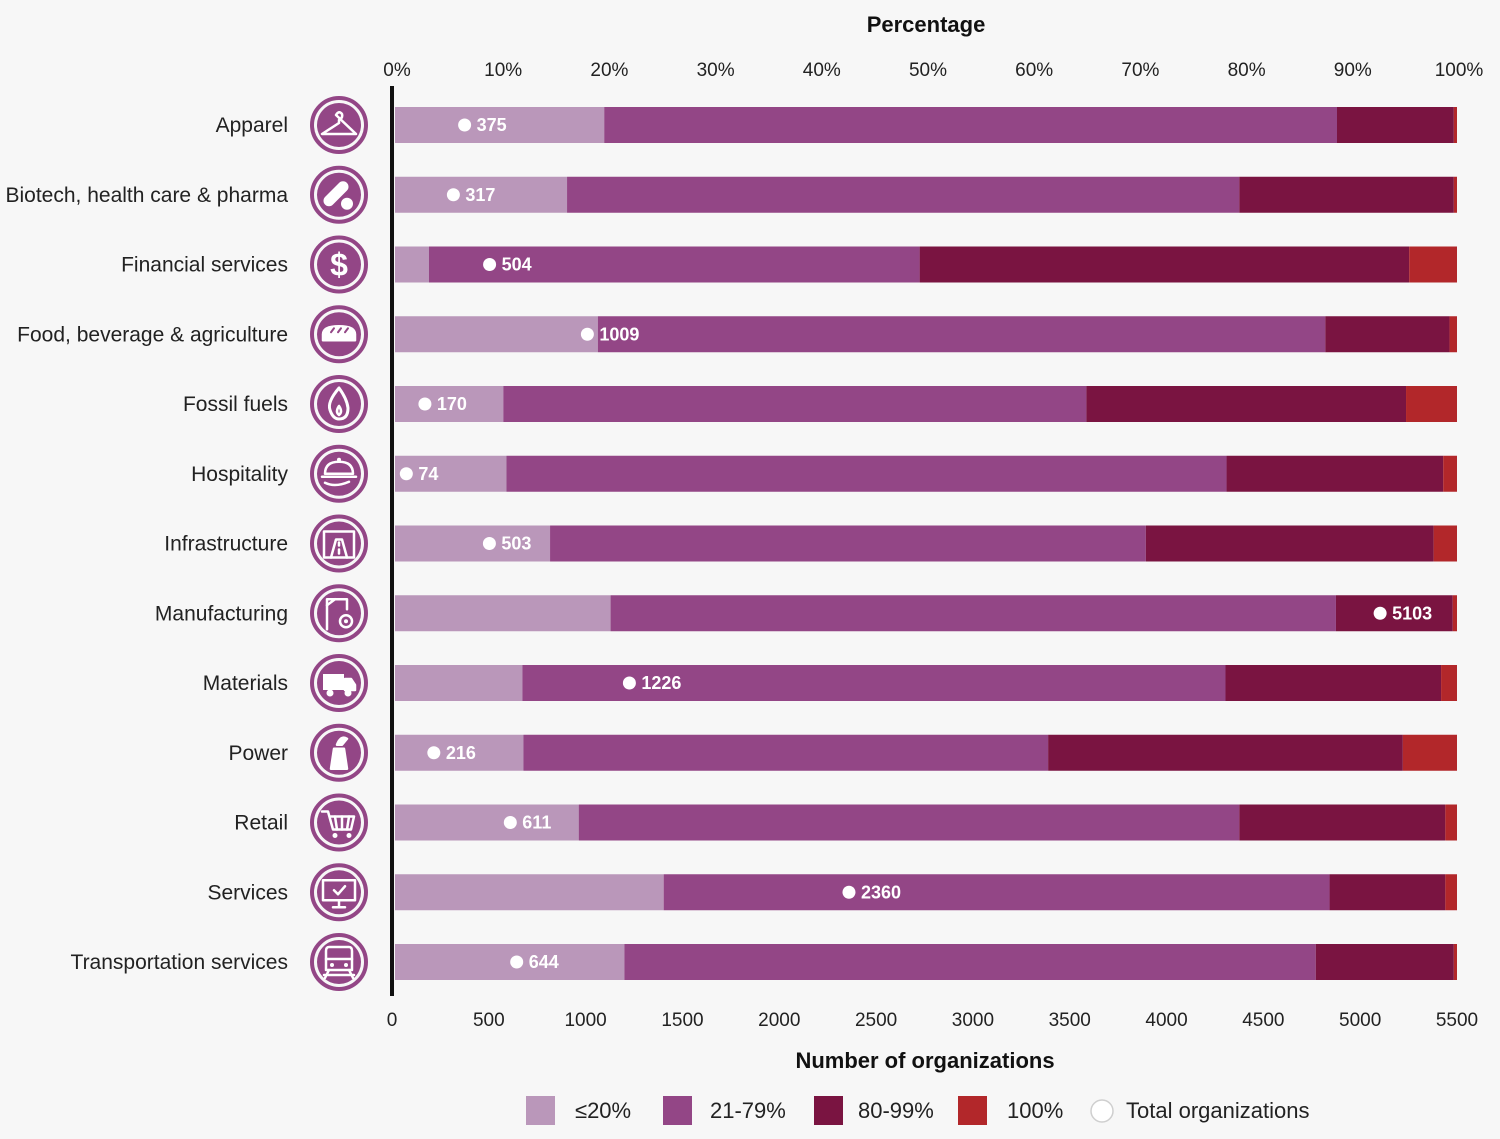 The width and height of the screenshot is (1500, 1139). I want to click on top-tick-label: 70%, so click(1140, 70).